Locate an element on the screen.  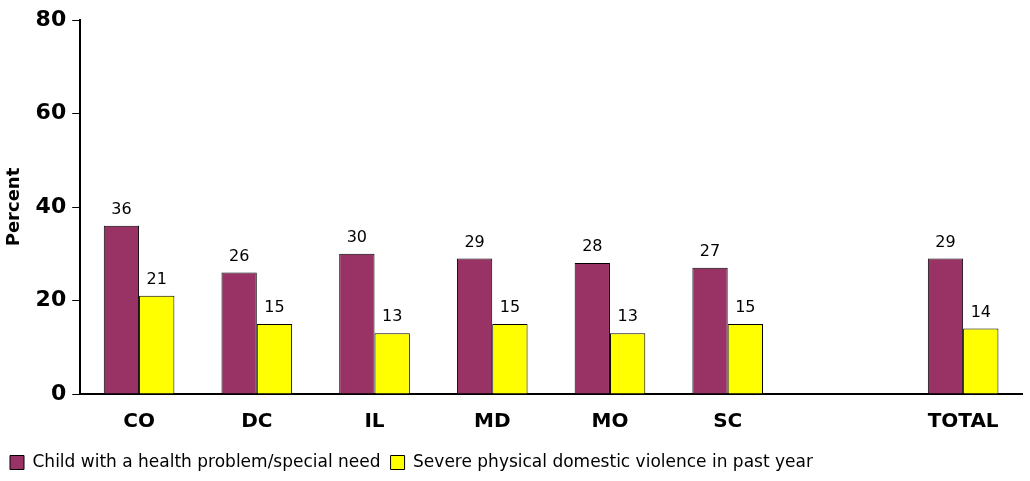
x-tick-label: DC is located at coordinates (257, 420).